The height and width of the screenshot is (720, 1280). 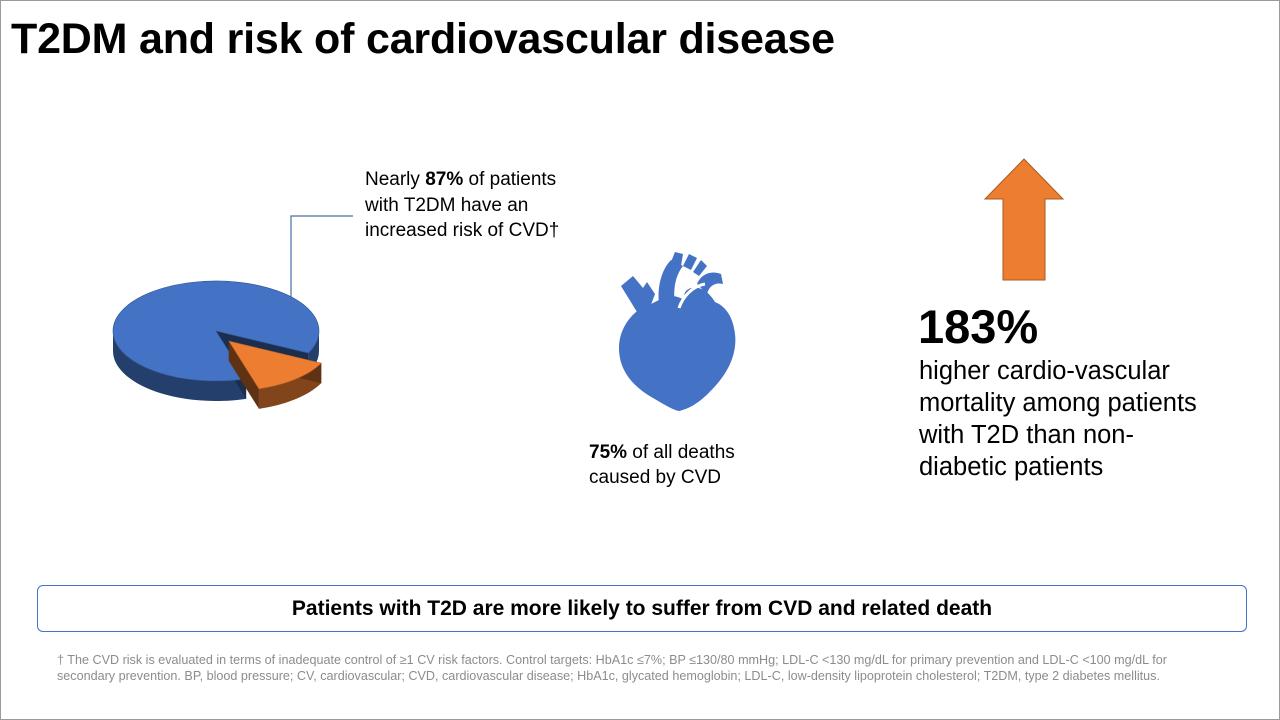 I want to click on deaths-caption-text: of all deaths caused by CVD, so click(x=662, y=465).